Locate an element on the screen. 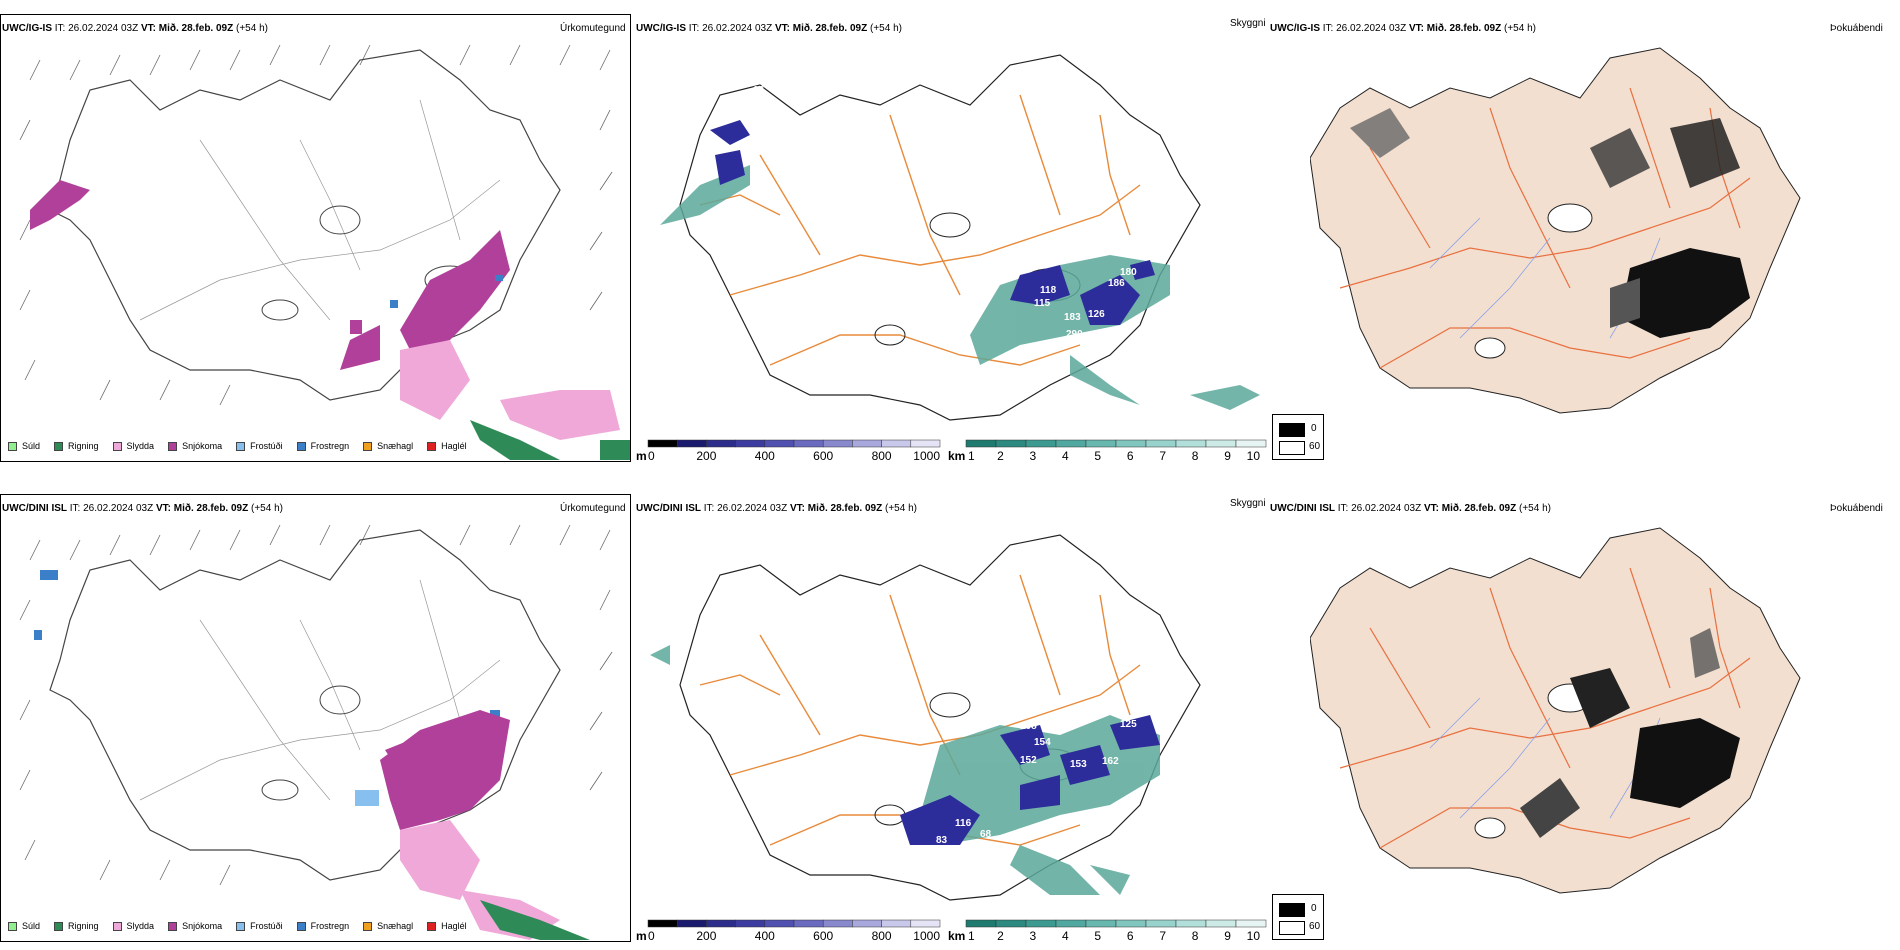 The height and width of the screenshot is (950, 1900). legend-item: Frostúði is located at coordinates (259, 926).